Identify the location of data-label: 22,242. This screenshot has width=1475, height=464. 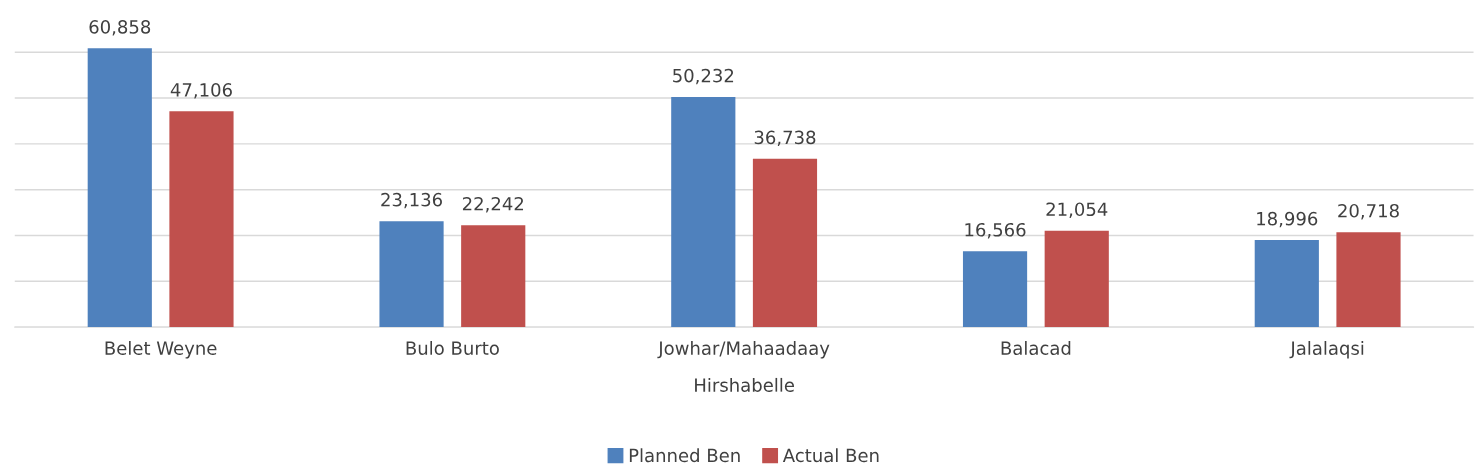
(493, 204).